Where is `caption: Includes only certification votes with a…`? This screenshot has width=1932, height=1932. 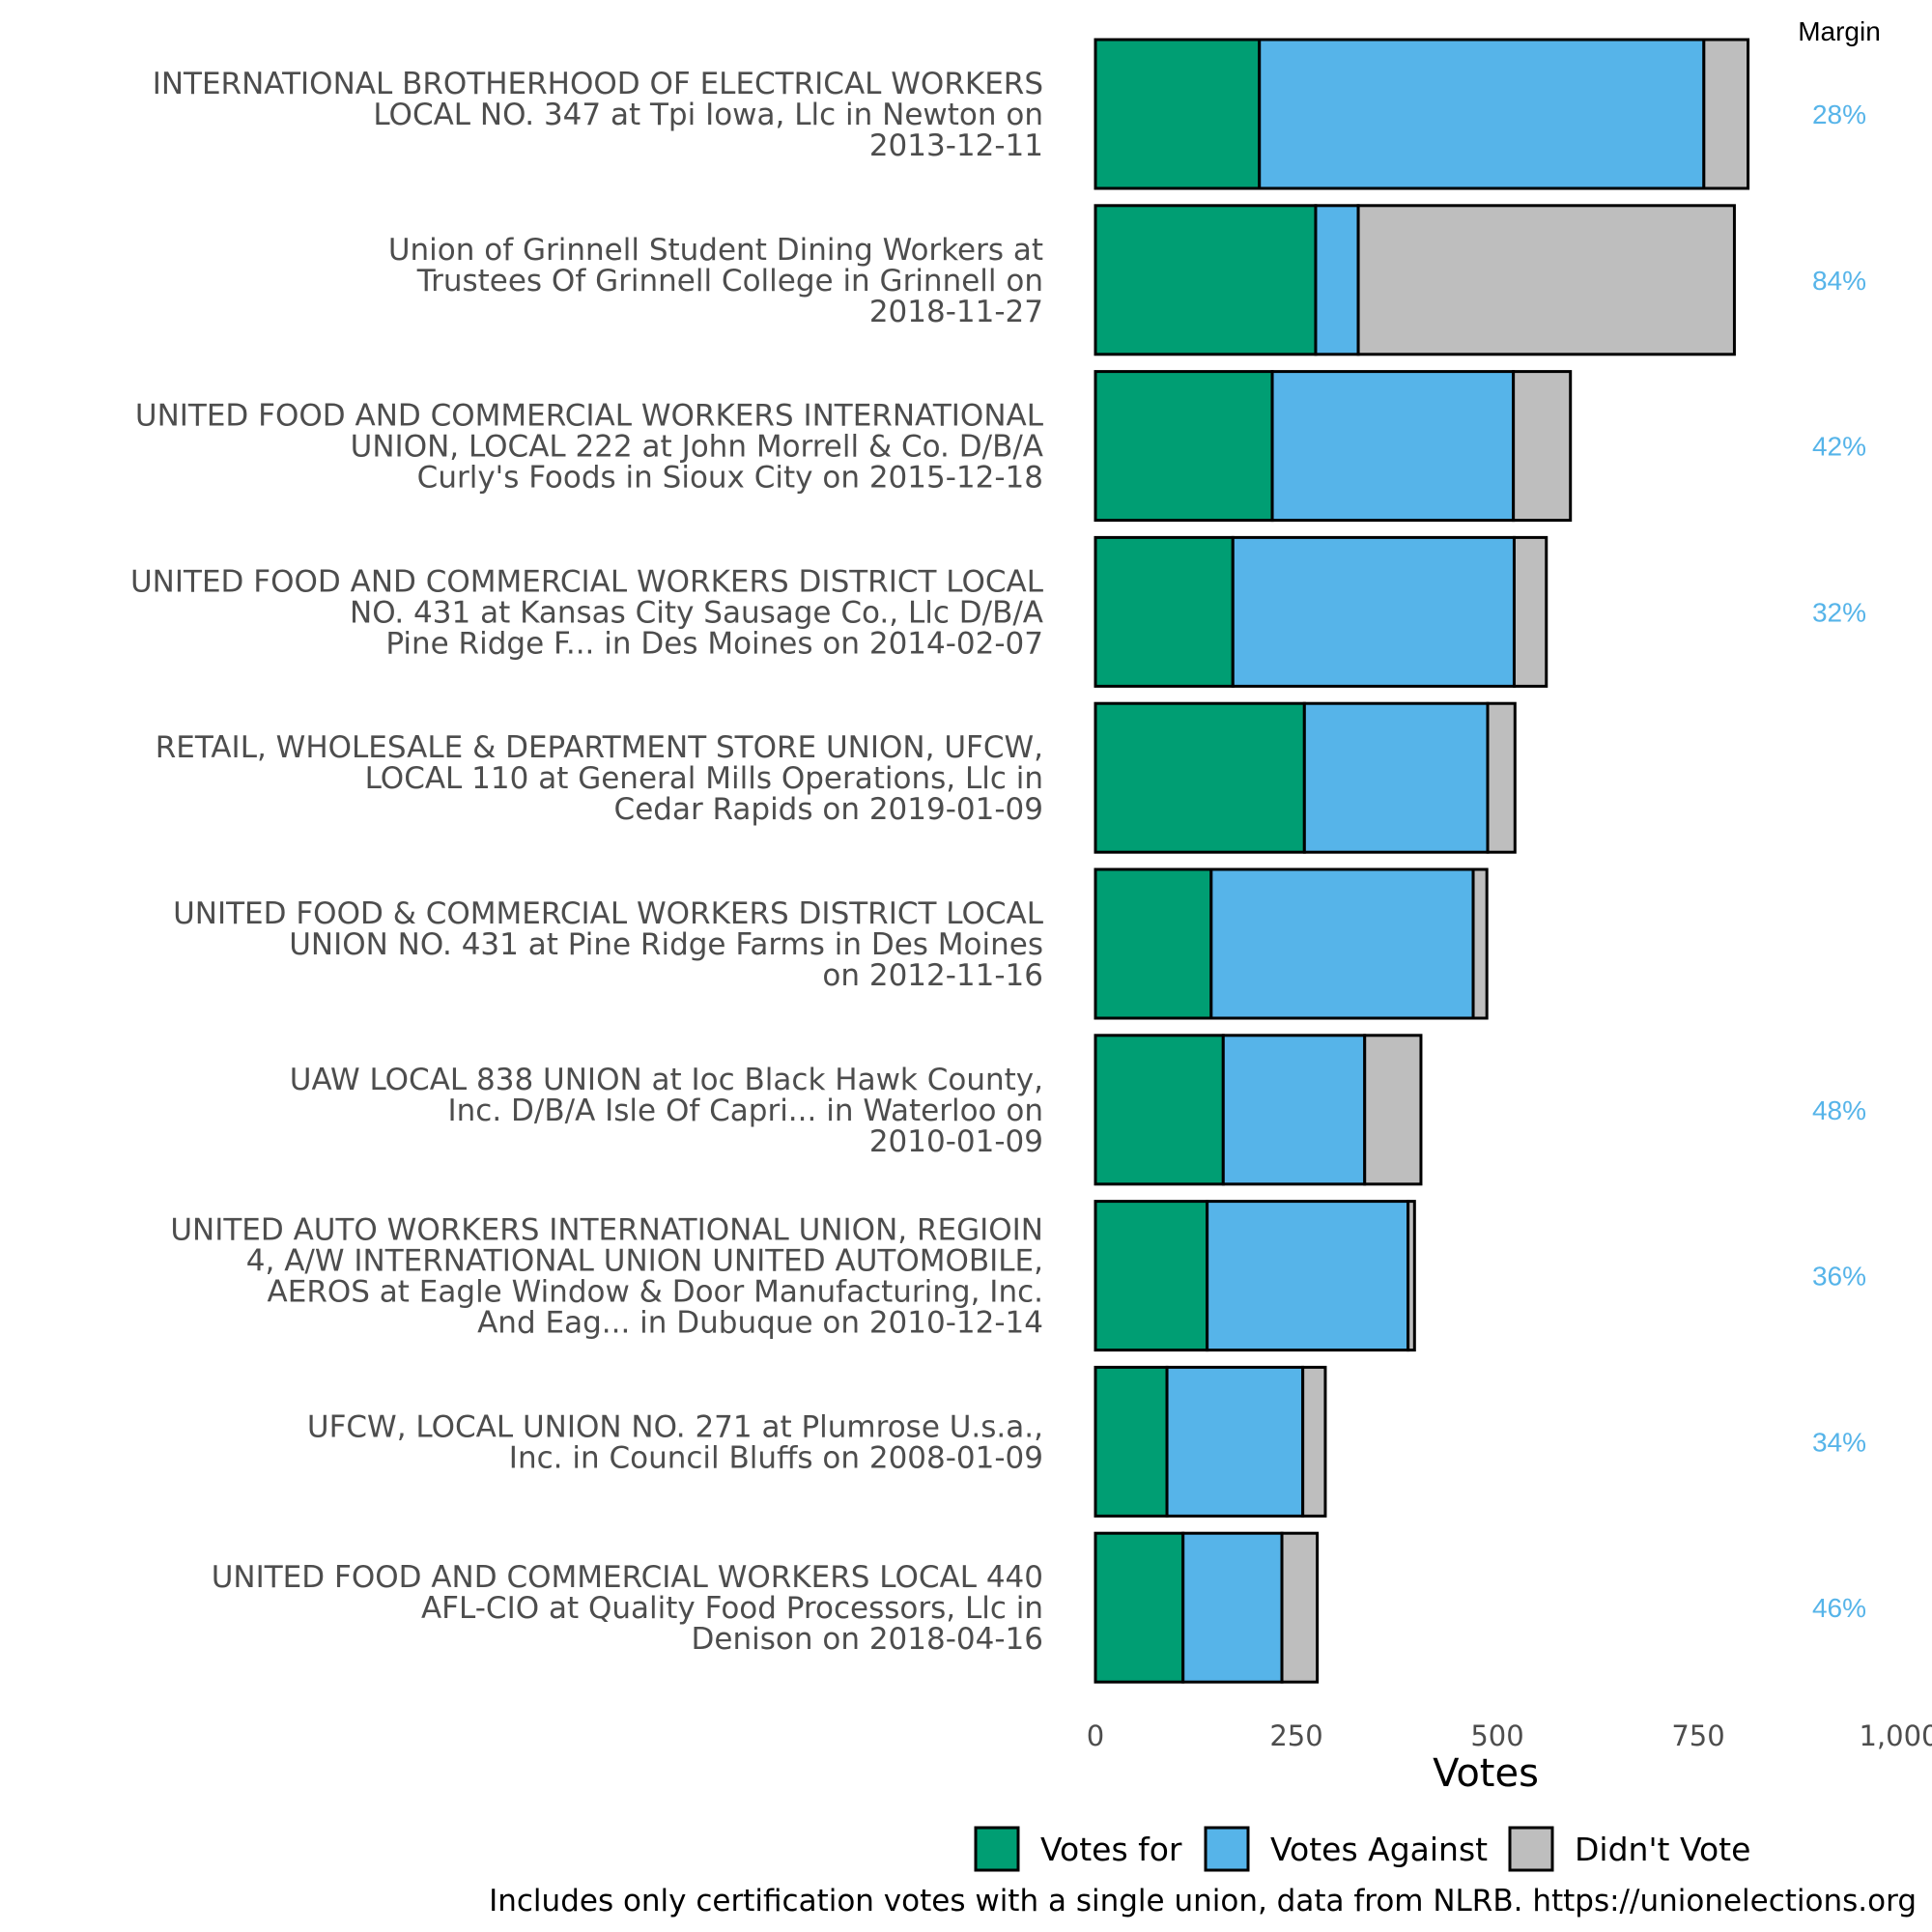
caption: Includes only certification votes with a… is located at coordinates (1203, 1901).